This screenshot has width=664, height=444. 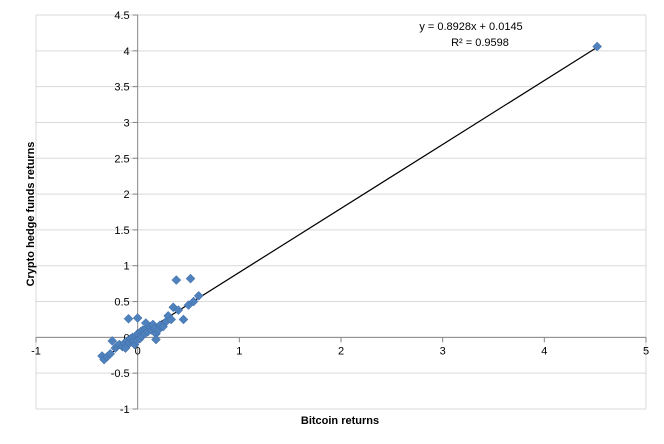 I want to click on x-tick-label: 4, so click(x=544, y=351).